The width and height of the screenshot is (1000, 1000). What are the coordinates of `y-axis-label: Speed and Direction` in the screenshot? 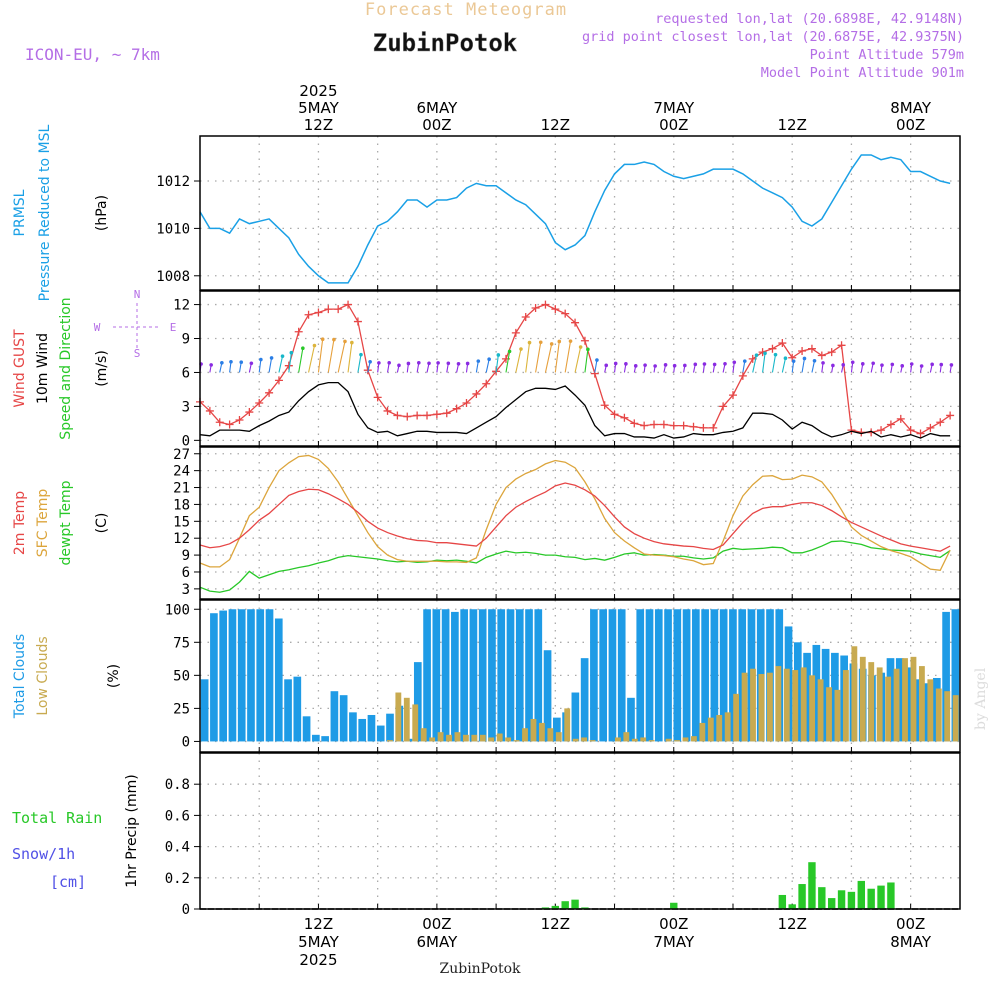 It's located at (66, 368).